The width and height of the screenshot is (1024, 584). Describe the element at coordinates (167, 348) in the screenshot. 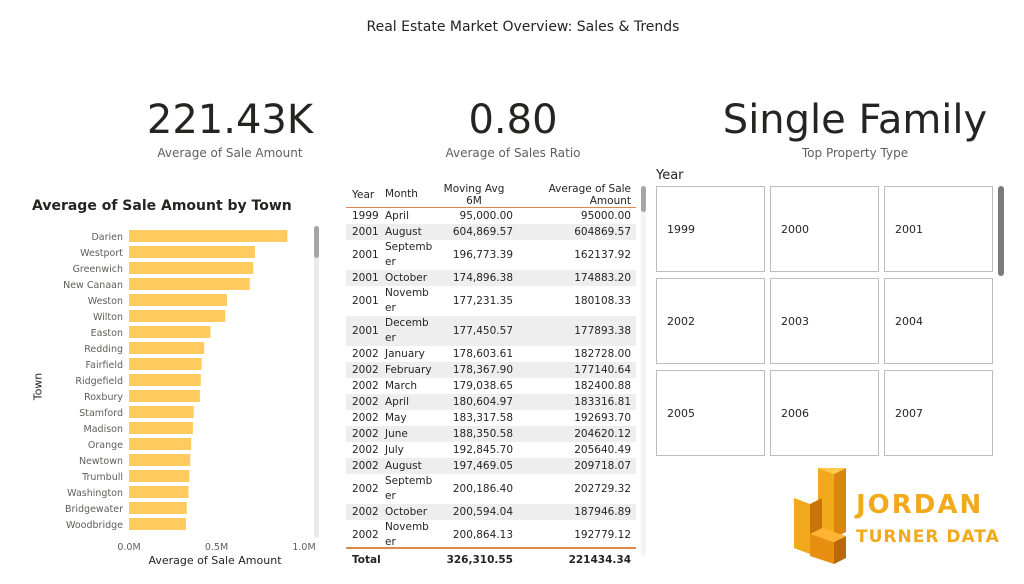

I see `bar-redding` at that location.